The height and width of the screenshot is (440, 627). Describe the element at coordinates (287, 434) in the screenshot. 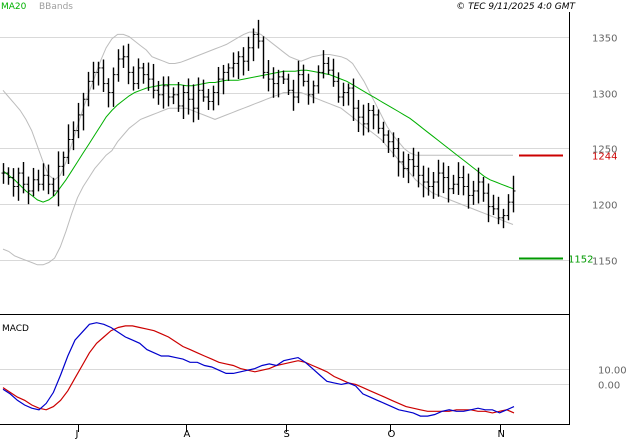

I see `month-label: S` at that location.